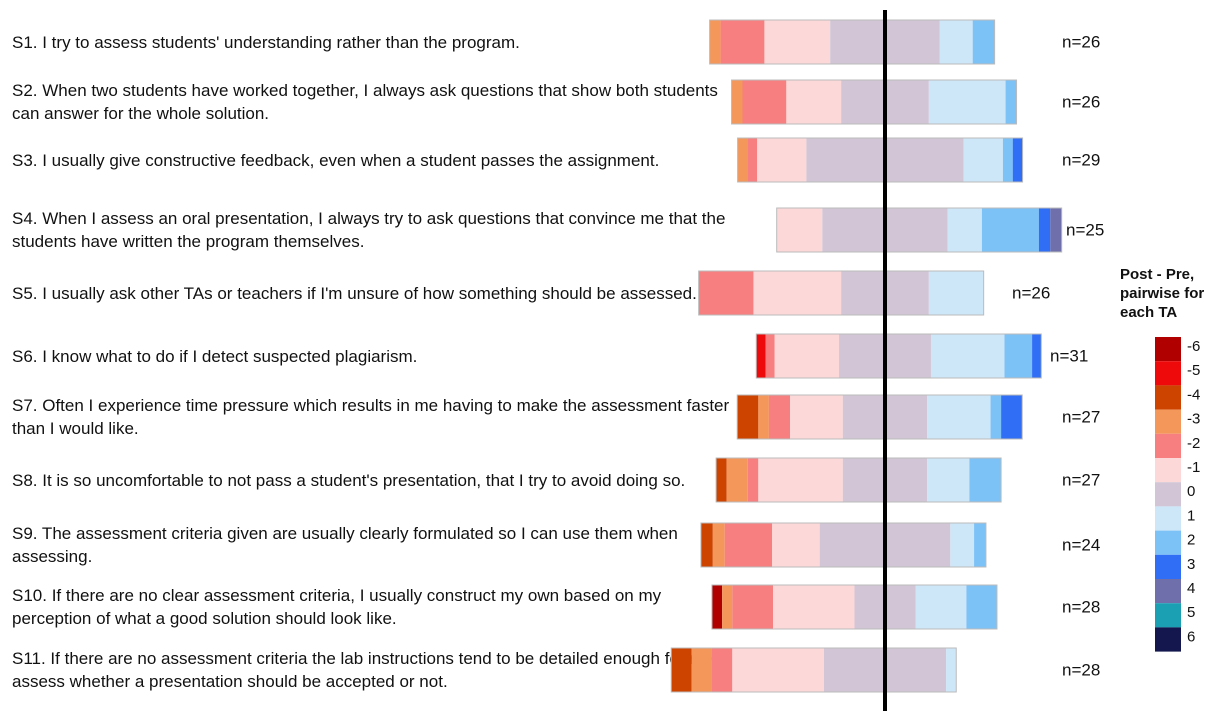 This screenshot has width=1231, height=716. What do you see at coordinates (1081, 544) in the screenshot?
I see `n-label: n=24` at bounding box center [1081, 544].